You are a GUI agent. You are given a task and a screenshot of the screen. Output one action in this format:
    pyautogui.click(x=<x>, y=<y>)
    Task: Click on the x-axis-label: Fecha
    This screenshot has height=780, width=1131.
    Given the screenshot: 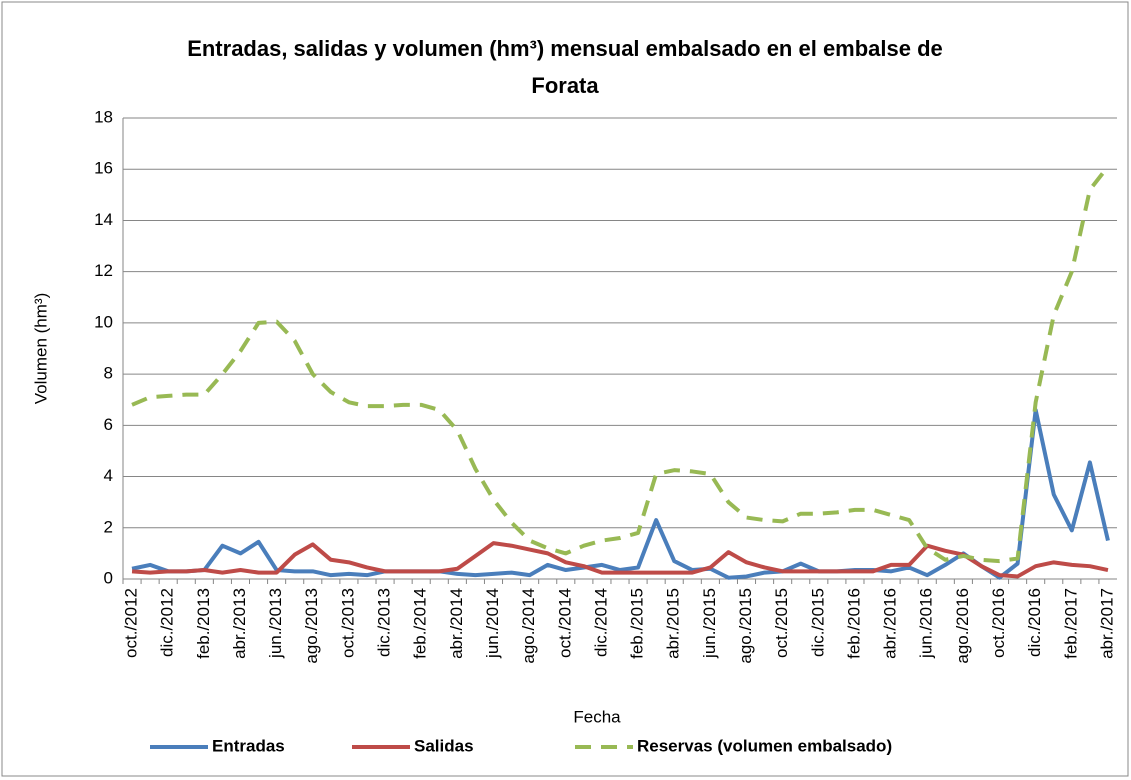 What is the action you would take?
    pyautogui.click(x=597, y=716)
    